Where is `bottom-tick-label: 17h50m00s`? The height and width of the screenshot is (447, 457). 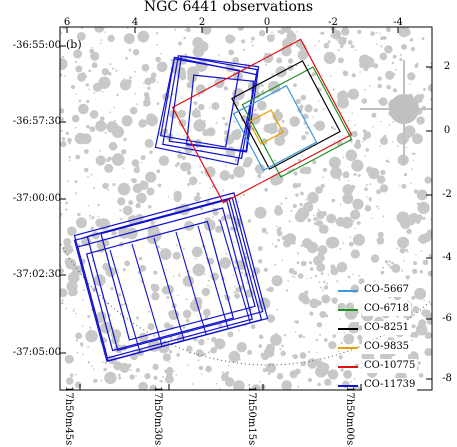 bottom-tick-label: 17h50m00s is located at coordinates (349, 416).